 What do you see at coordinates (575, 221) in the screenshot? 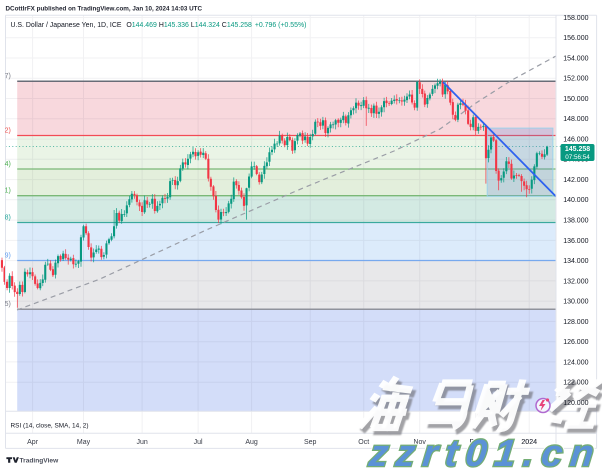
I see `svg-text: 138.000` at bounding box center [575, 221].